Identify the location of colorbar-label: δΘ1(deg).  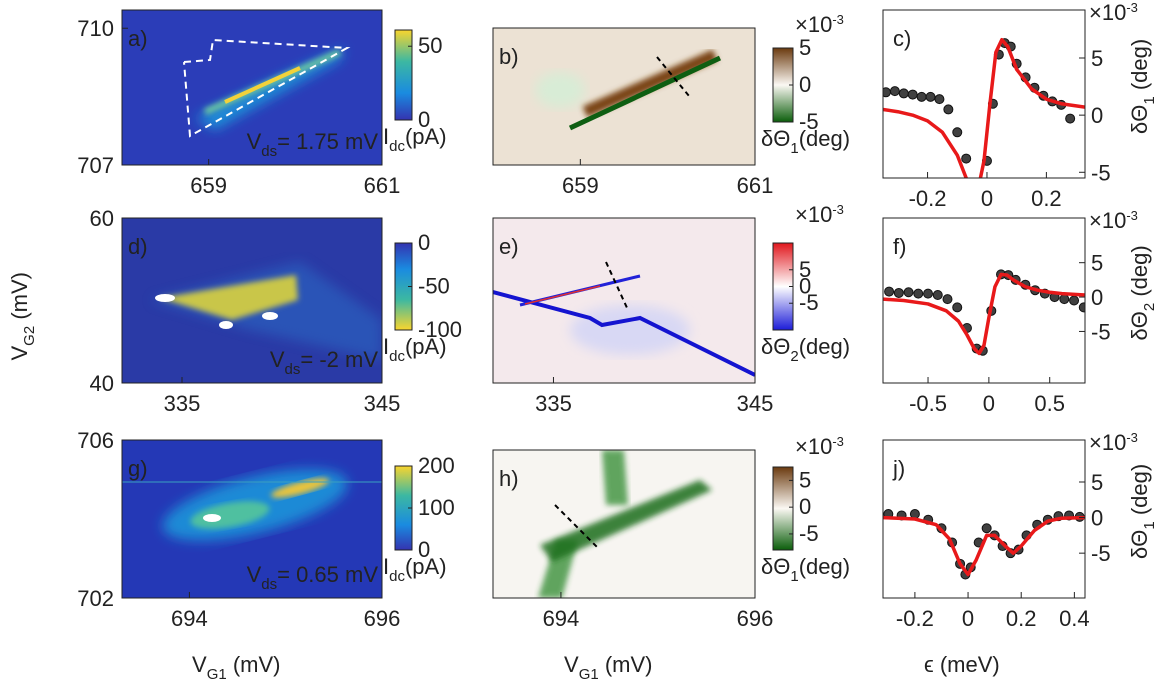
(805, 569).